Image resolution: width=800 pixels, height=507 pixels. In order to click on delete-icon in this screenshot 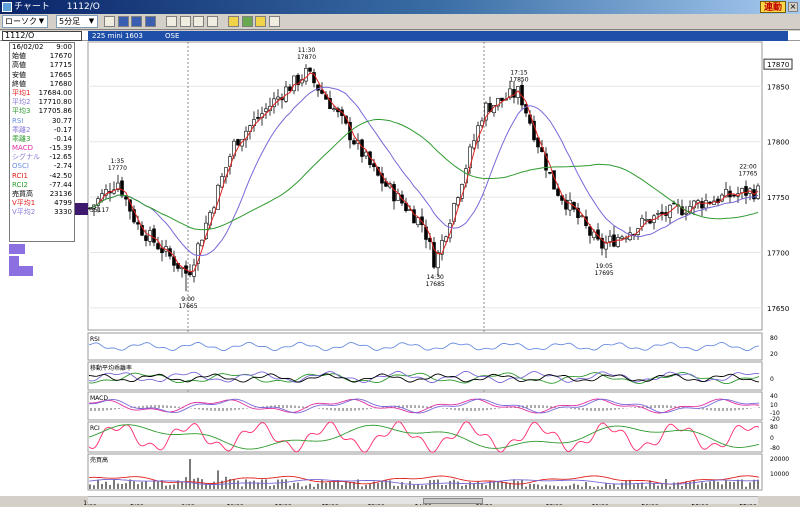, I will do `click(274, 21)`.